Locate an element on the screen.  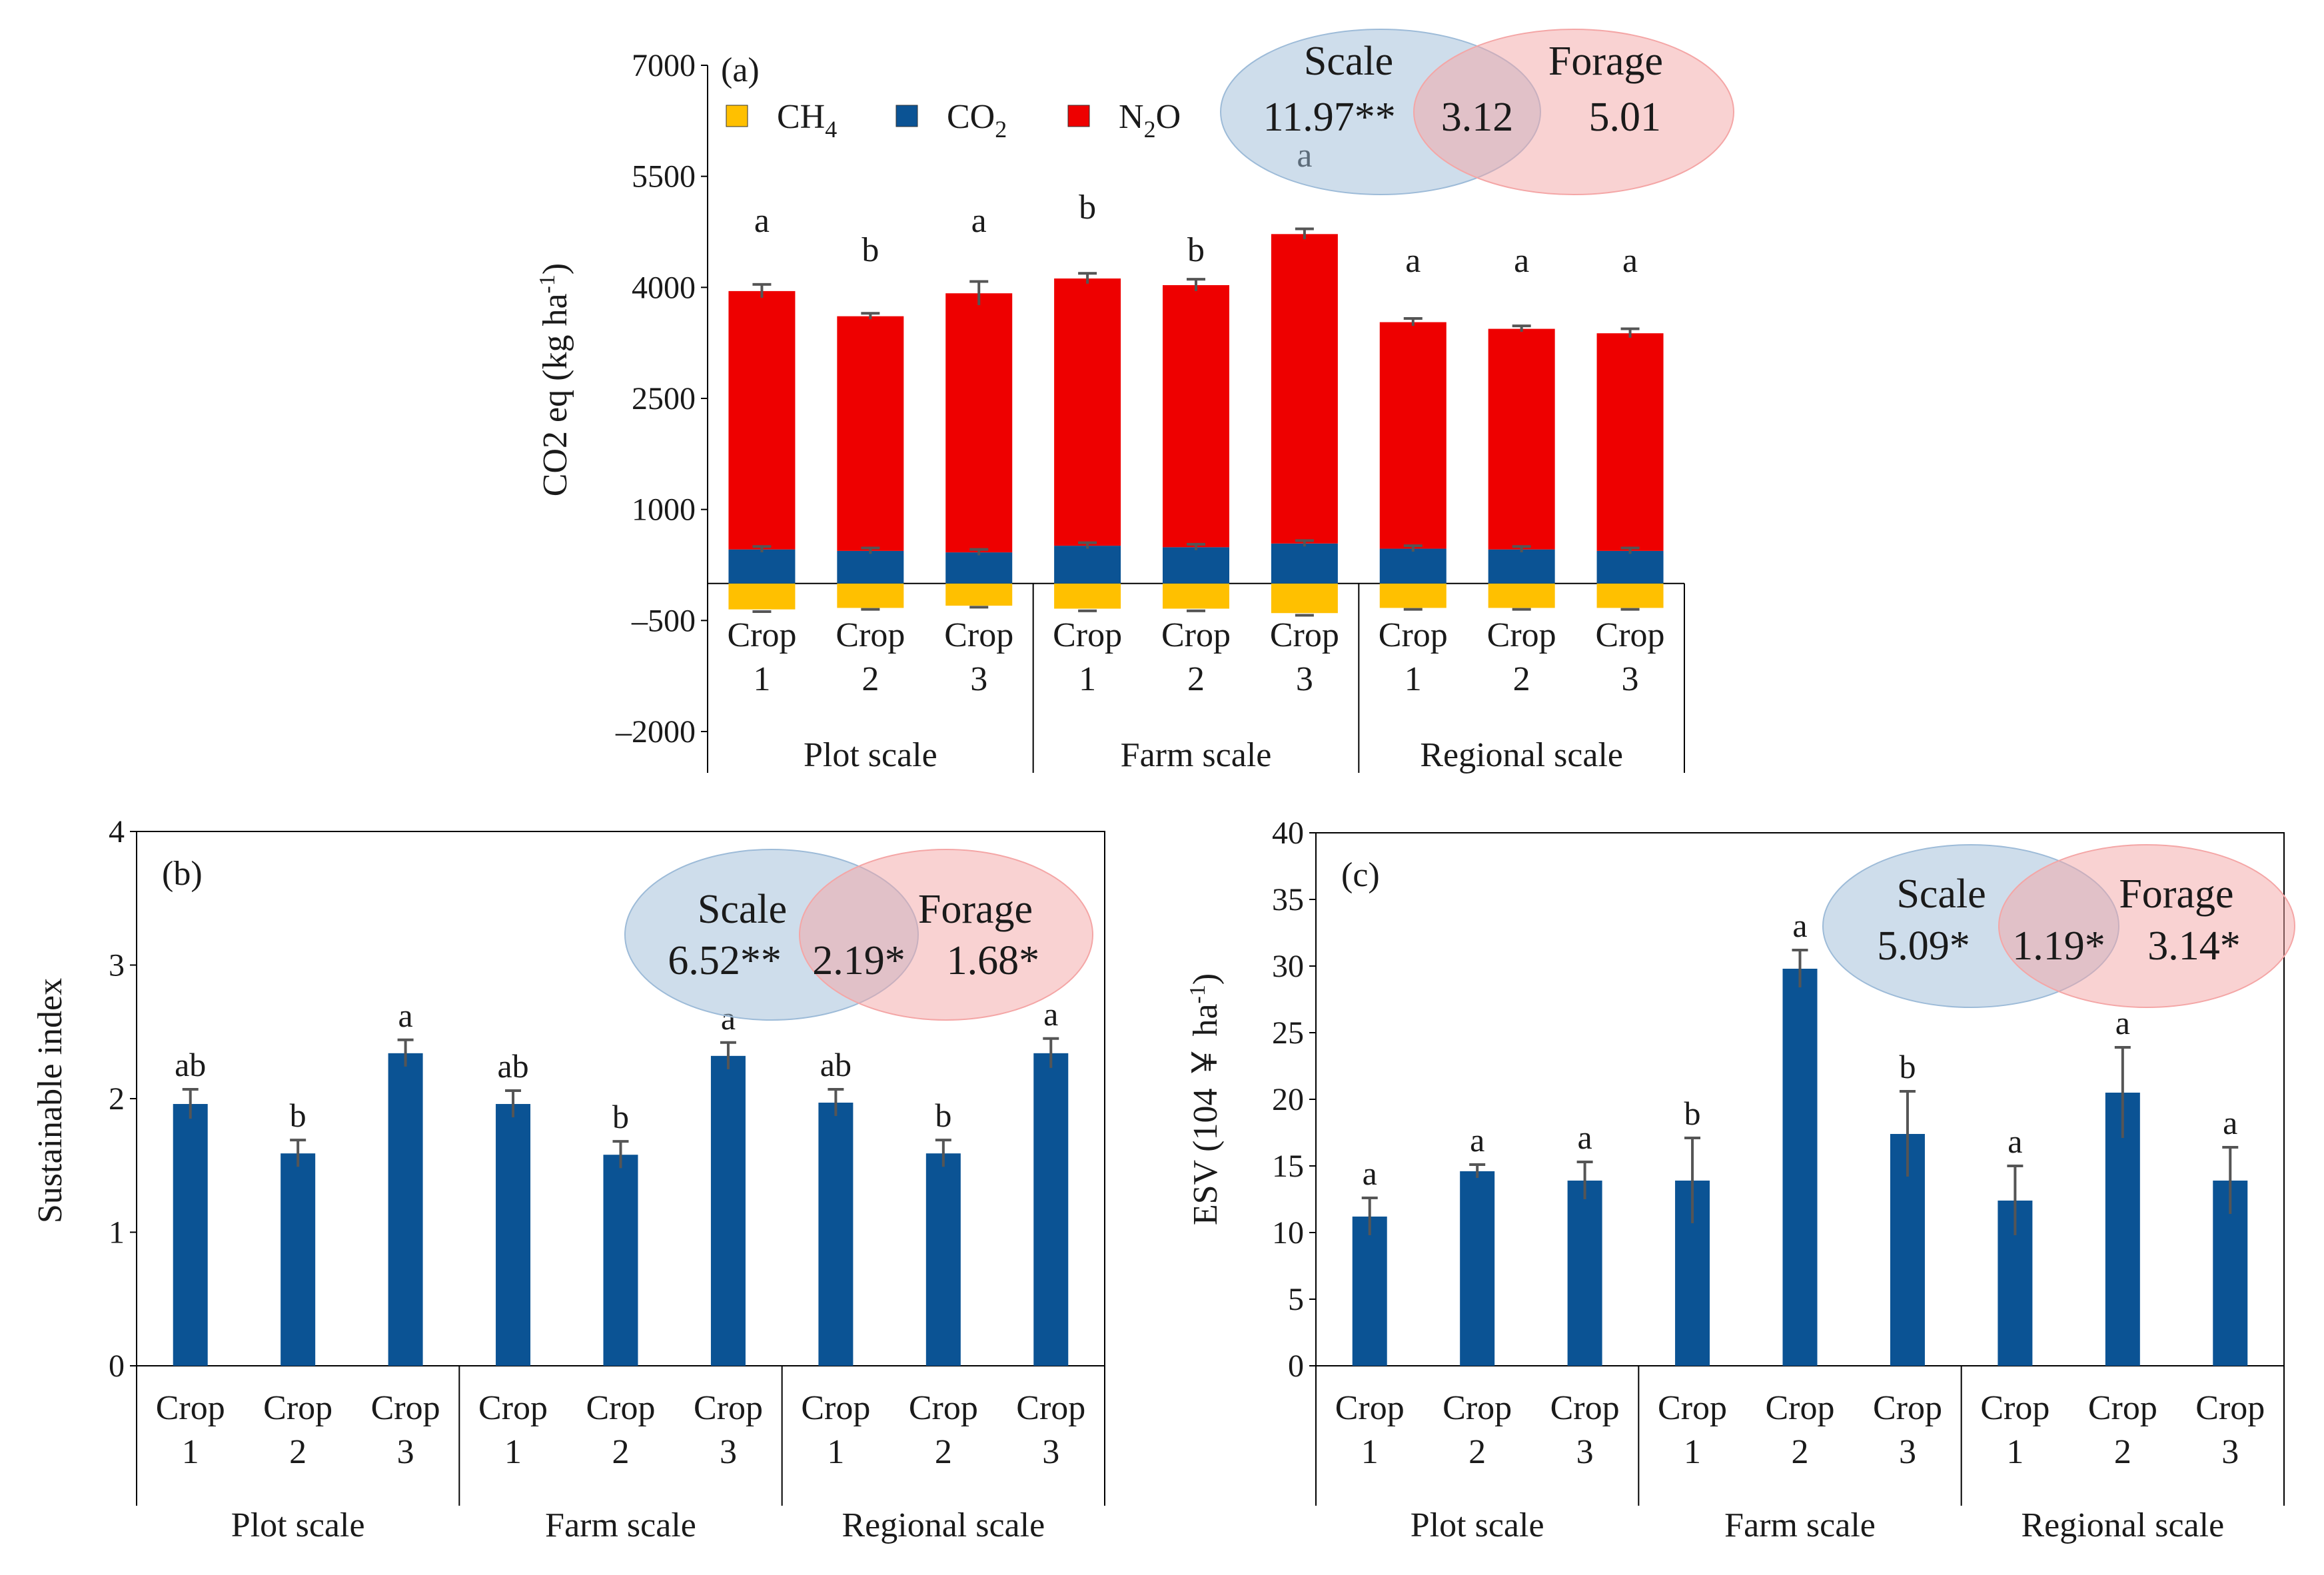
y-axis-label-sup: -1 is located at coordinates (1197, 994).